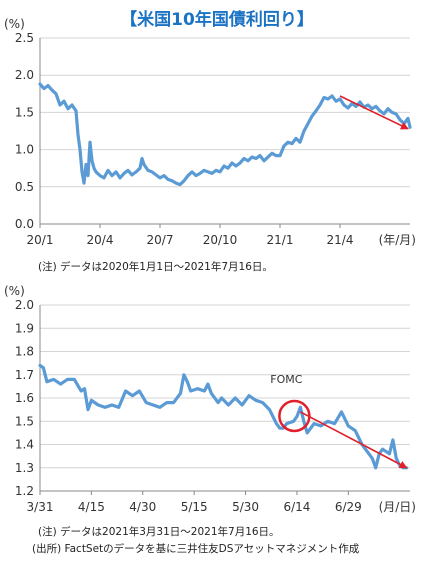  I want to click on chart1-ytick-label: 1.0, so click(24, 150).